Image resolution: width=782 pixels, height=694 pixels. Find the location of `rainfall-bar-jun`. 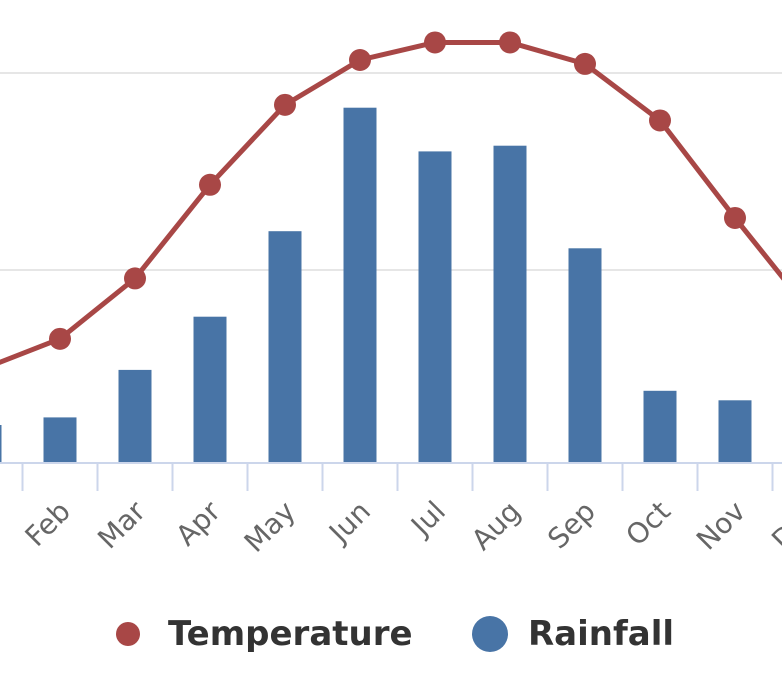

rainfall-bar-jun is located at coordinates (360, 285).